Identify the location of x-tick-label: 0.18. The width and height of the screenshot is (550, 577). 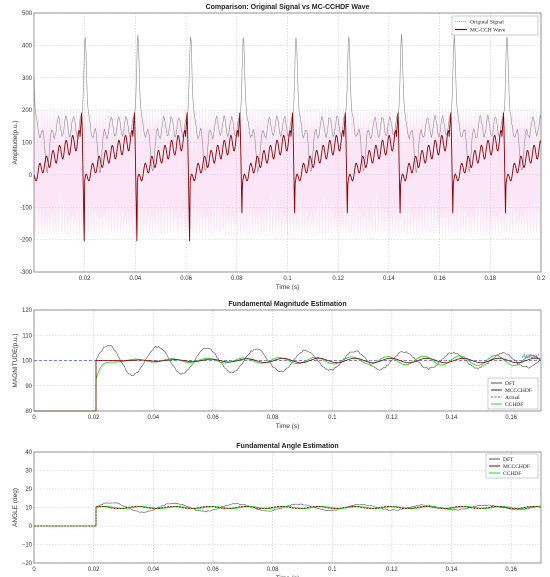
(490, 279).